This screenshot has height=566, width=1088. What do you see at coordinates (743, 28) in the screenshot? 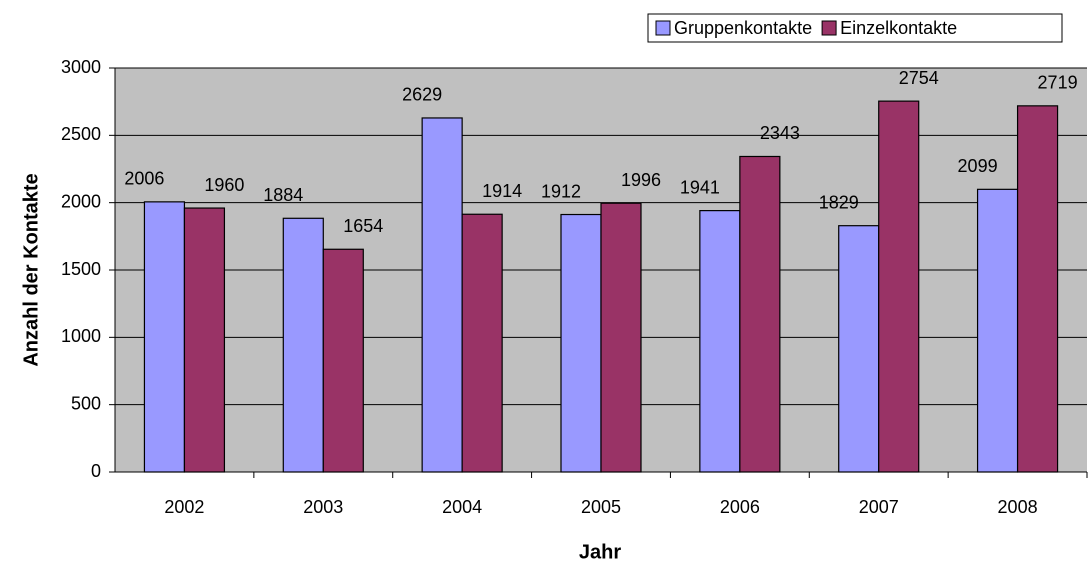
I see `legend-label: Gruppenkontakte` at bounding box center [743, 28].